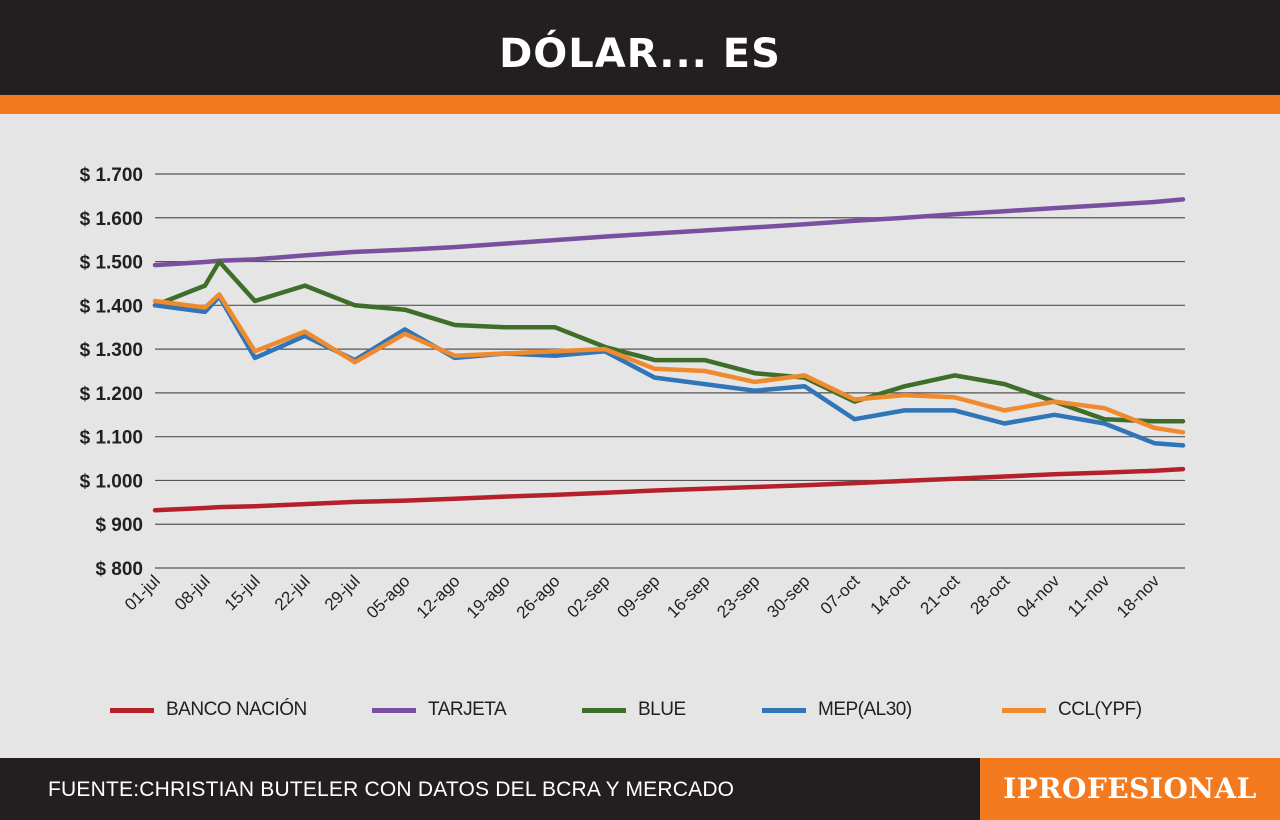 This screenshot has width=1280, height=820. I want to click on x-tick-label: 14-oct, so click(890, 594).